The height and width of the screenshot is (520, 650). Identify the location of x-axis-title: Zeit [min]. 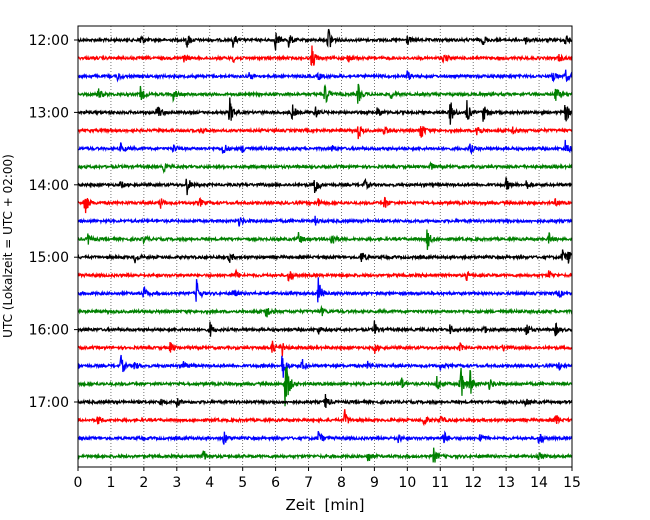
(324, 505).